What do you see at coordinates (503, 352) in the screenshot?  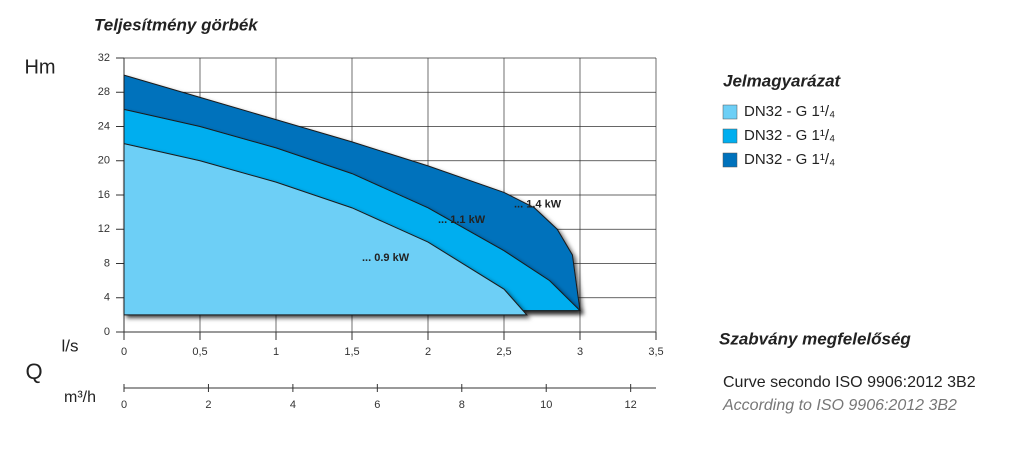 I see `x-tick-label: 2,5` at bounding box center [503, 352].